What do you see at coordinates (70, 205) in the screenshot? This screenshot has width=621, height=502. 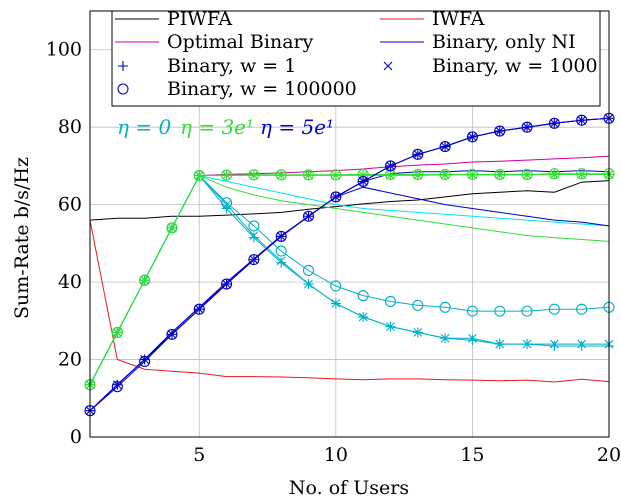 I see `y-tick-label: 60` at bounding box center [70, 205].